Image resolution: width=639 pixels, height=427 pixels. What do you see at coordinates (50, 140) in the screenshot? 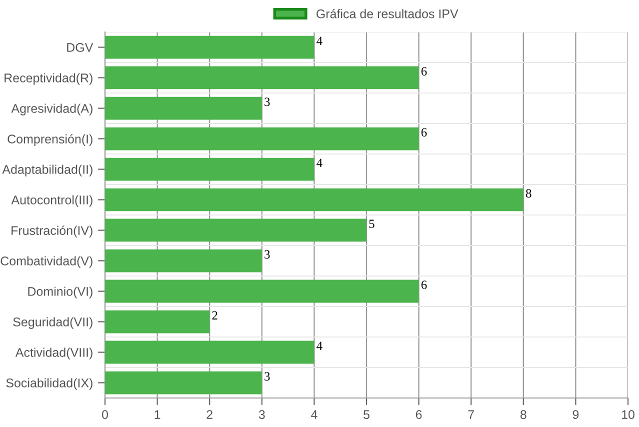
I see `y-tick-label: Comprensión(I)` at bounding box center [50, 140].